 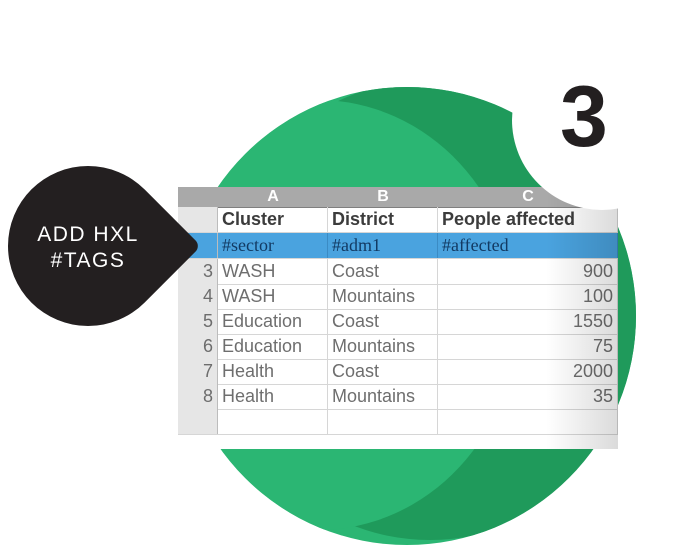 What do you see at coordinates (528, 245) in the screenshot?
I see `cell-tag-affected: #affected` at bounding box center [528, 245].